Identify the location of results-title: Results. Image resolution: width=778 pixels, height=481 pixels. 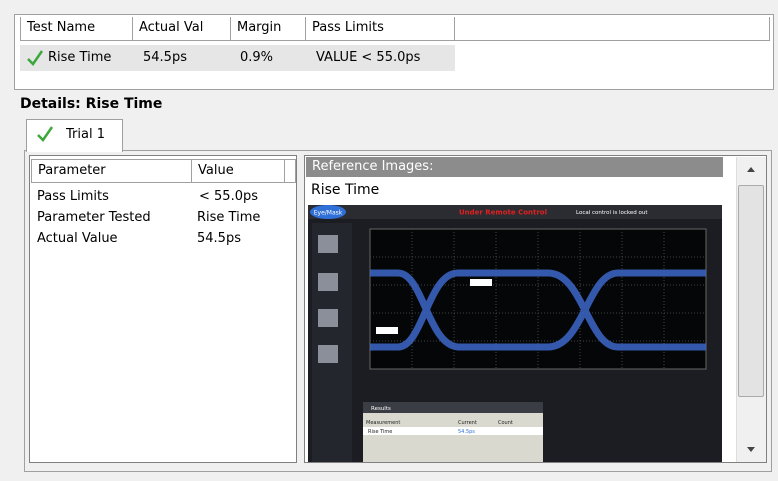
(381, 409).